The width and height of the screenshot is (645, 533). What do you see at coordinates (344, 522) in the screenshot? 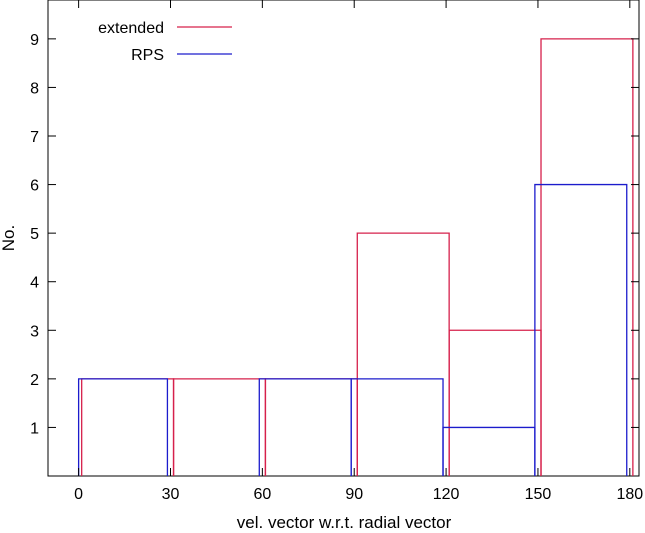
I see `x-axis-label: vel. vector w.r.t. radial vector` at bounding box center [344, 522].